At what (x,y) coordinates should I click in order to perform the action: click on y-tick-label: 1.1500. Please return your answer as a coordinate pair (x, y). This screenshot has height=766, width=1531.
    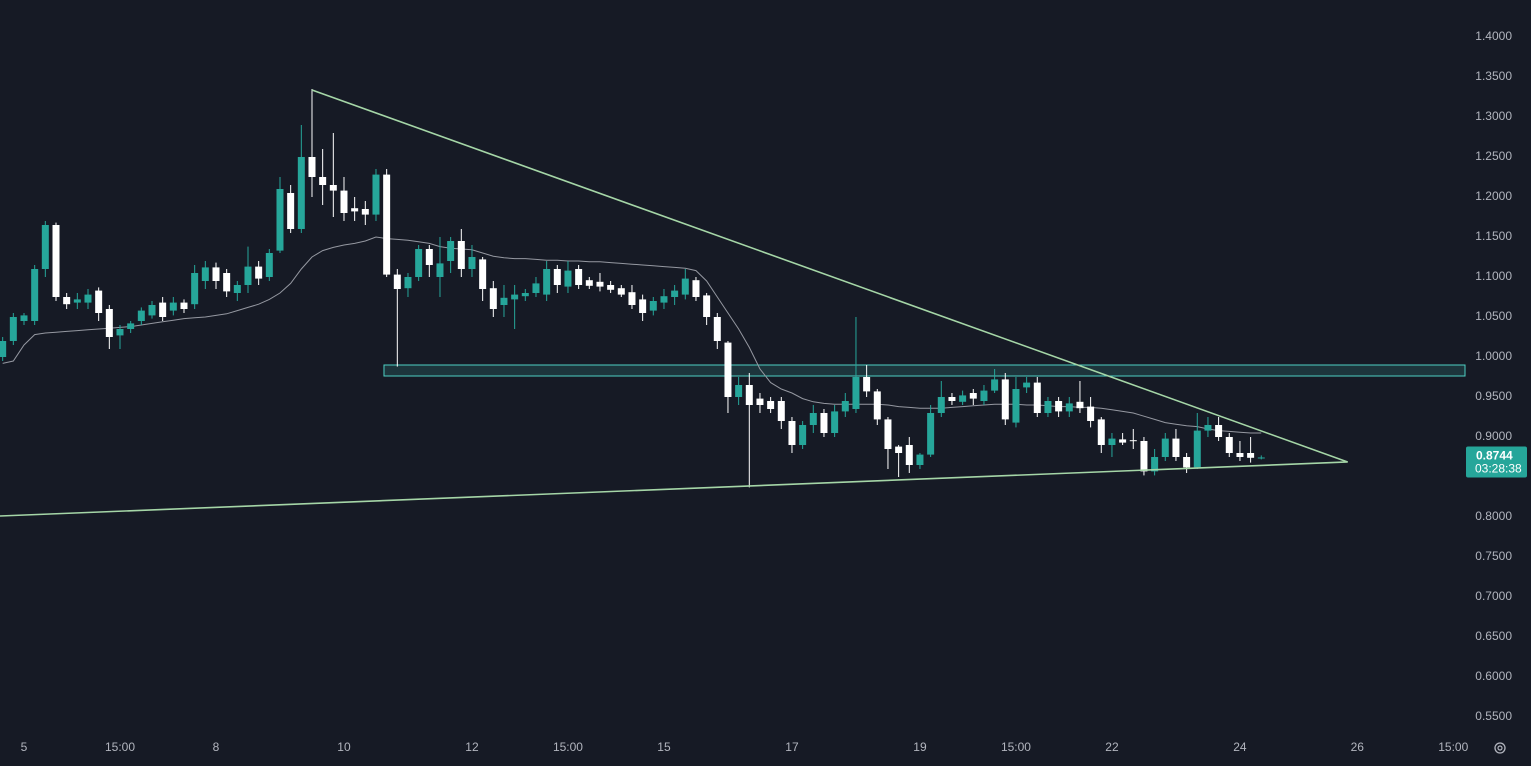
    Looking at the image, I should click on (1493, 236).